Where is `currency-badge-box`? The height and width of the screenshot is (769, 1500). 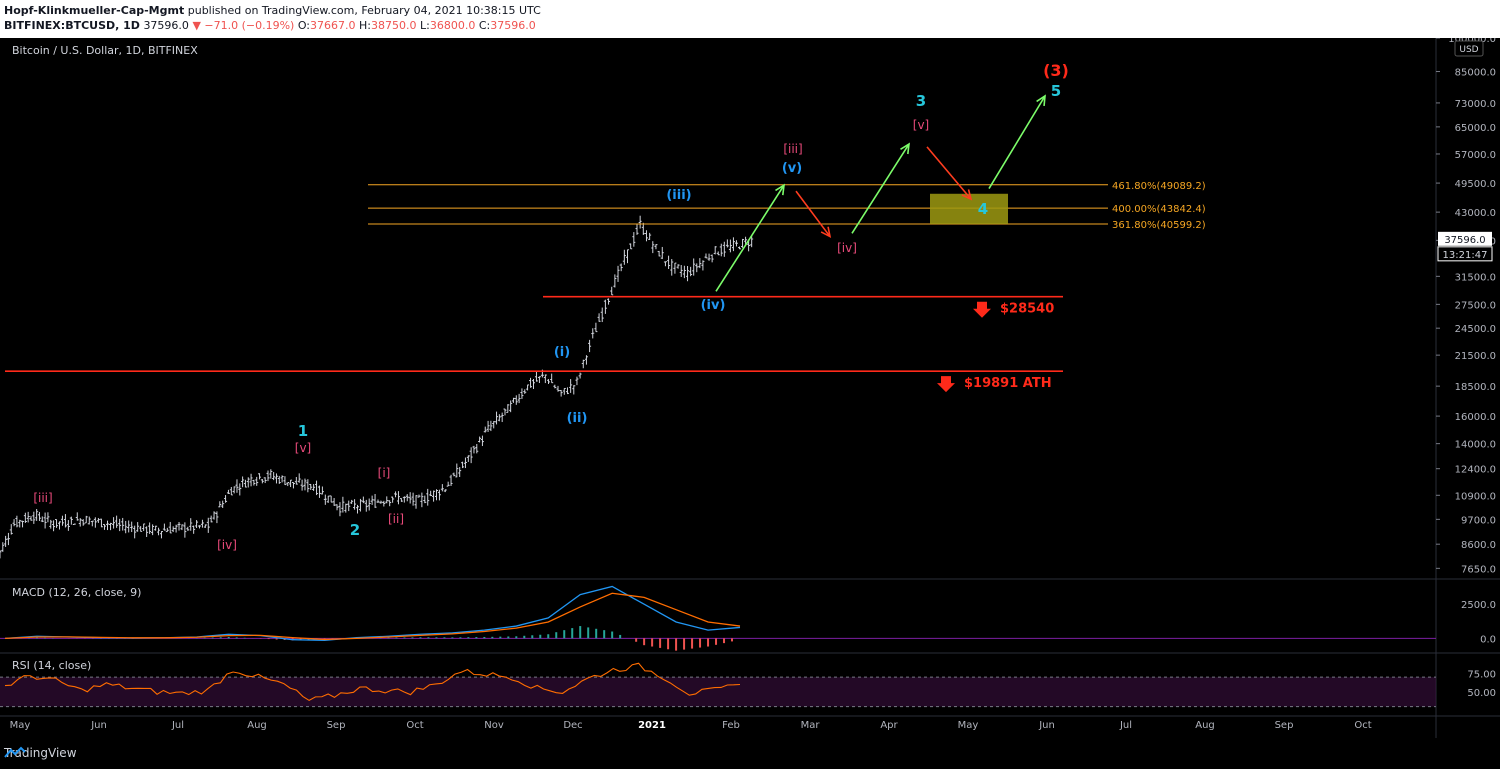 currency-badge-box is located at coordinates (1469, 48).